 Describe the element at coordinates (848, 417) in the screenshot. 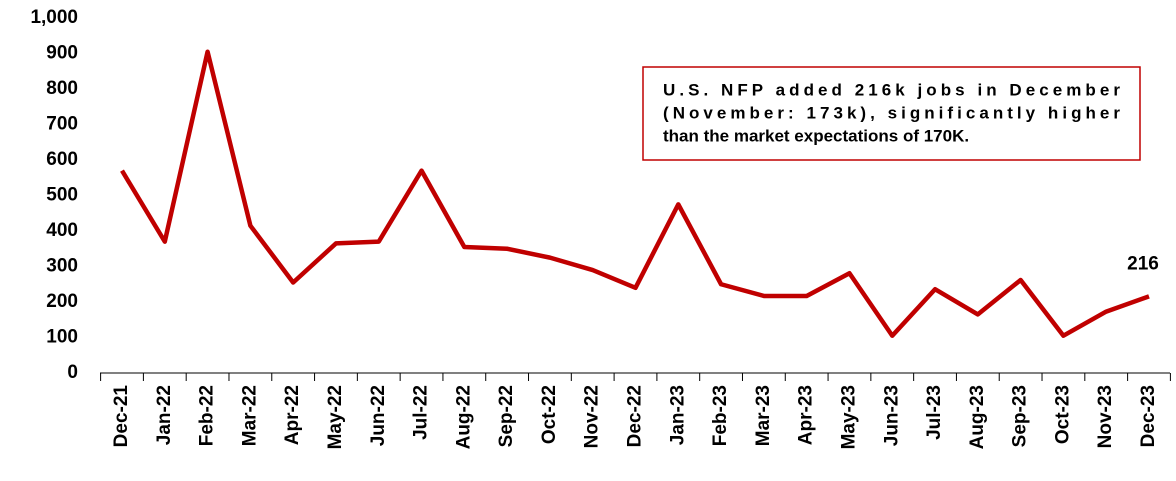

I see `x-tick-label: May-23` at that location.